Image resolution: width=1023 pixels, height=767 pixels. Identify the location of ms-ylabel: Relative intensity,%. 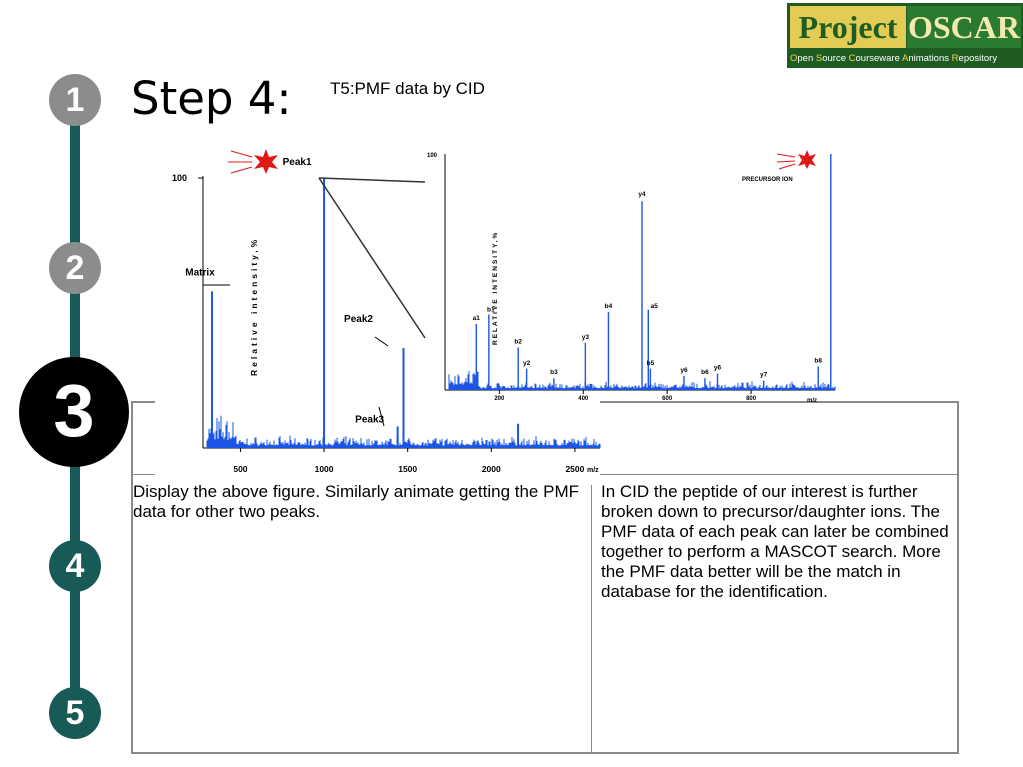
(254, 306).